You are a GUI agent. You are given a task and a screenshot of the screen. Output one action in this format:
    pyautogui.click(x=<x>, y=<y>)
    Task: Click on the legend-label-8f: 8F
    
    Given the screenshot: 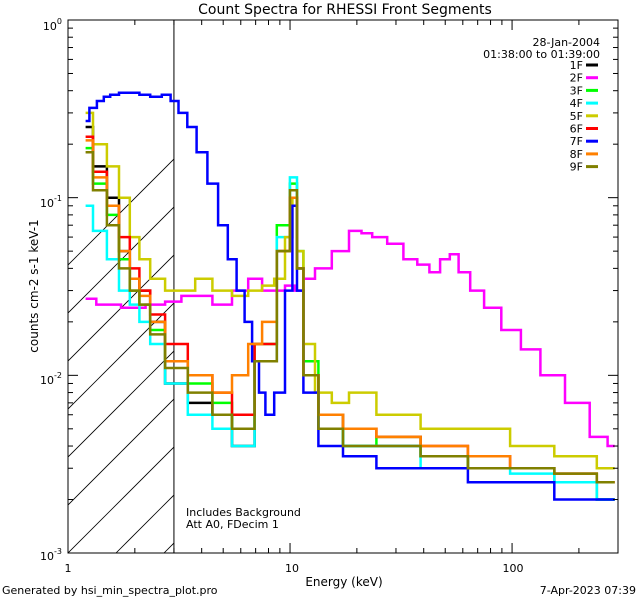 What is the action you would take?
    pyautogui.click(x=576, y=154)
    